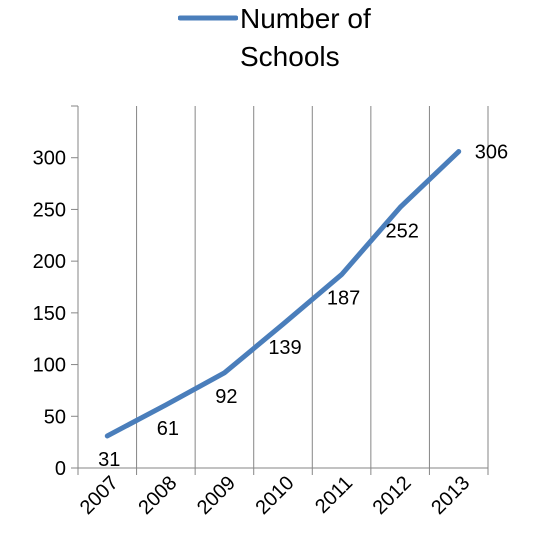  What do you see at coordinates (99, 495) in the screenshot?
I see `x-tick-label: 2007` at bounding box center [99, 495].